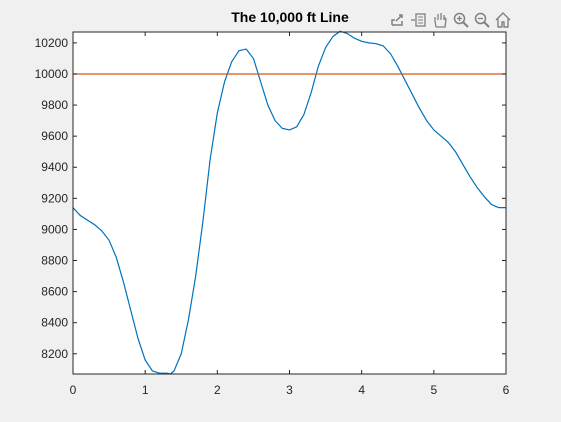 The width and height of the screenshot is (561, 422). What do you see at coordinates (54, 136) in the screenshot?
I see `y-tick-label: 9600` at bounding box center [54, 136].